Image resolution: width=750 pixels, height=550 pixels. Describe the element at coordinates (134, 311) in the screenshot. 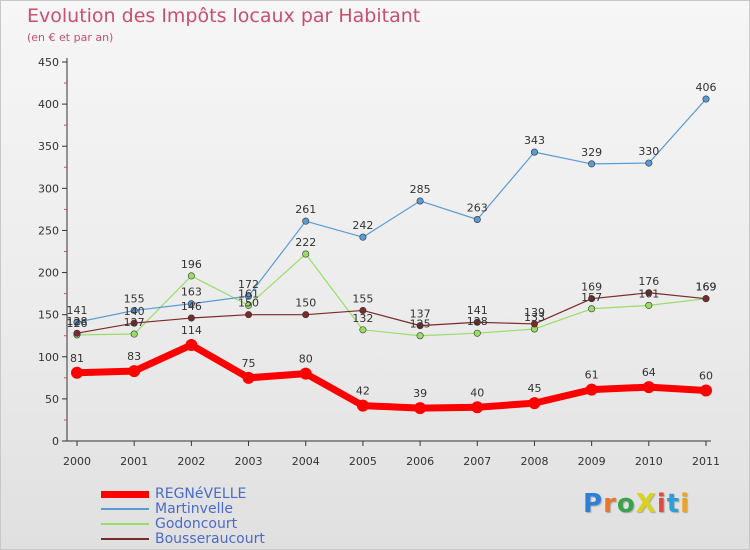

I see `data-label: 140` at that location.